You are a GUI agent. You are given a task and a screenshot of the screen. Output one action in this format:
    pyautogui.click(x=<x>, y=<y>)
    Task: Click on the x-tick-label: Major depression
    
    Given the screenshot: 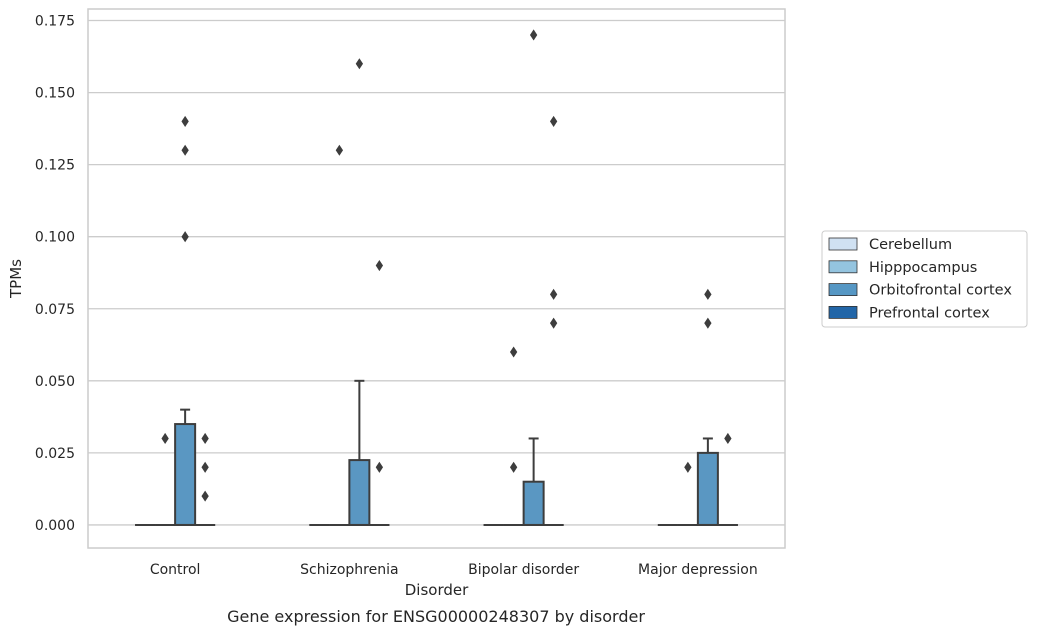 What is the action you would take?
    pyautogui.click(x=698, y=570)
    